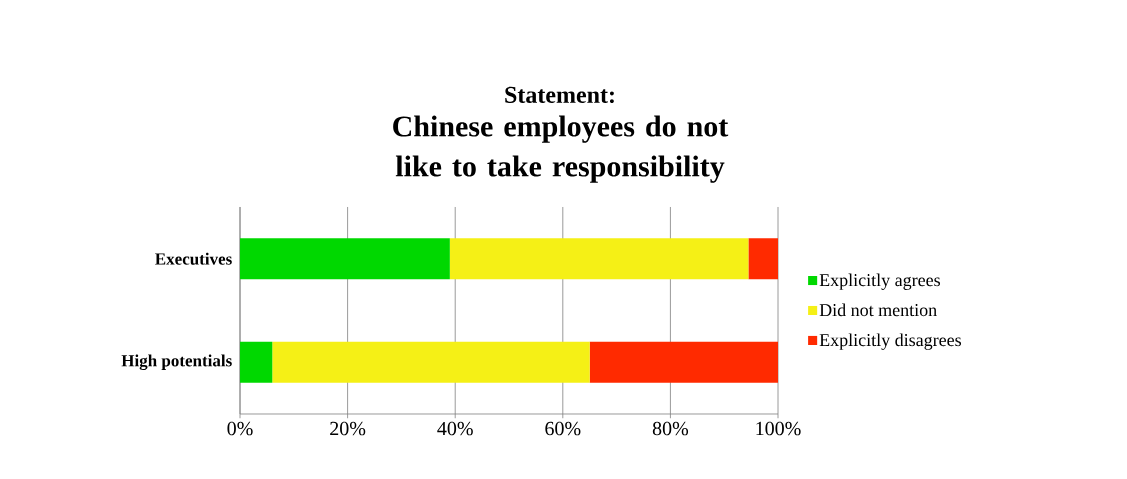 Image resolution: width=1127 pixels, height=479 pixels. Describe the element at coordinates (559, 95) in the screenshot. I see `chart-title: Statement:` at that location.